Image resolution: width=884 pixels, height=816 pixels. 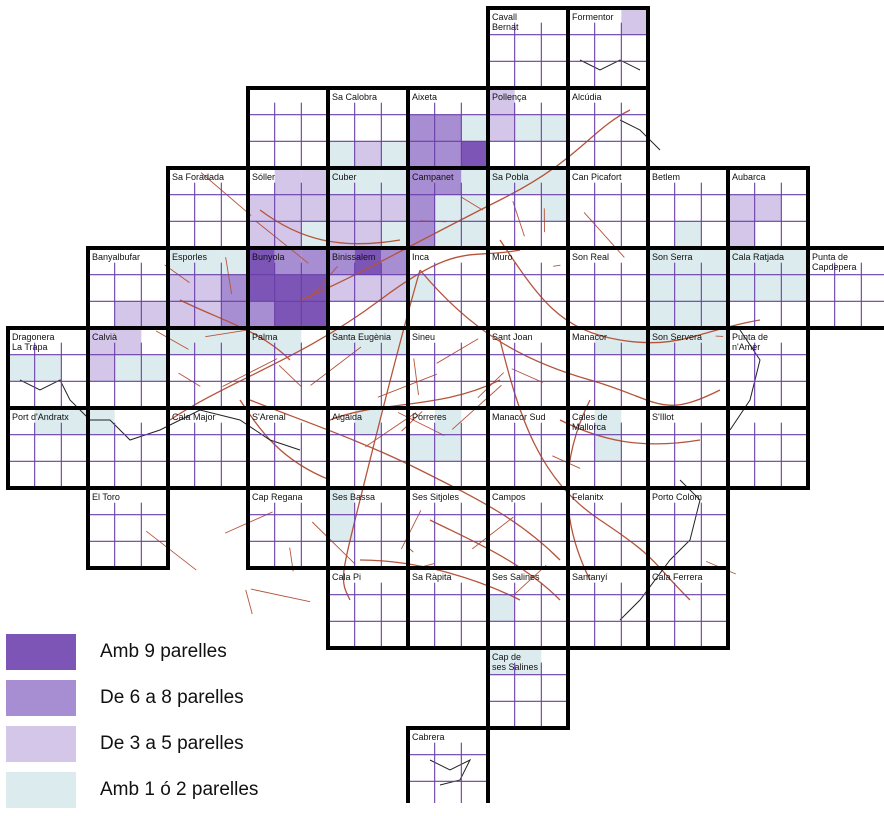 I want to click on tile-frame, so click(x=768, y=448).